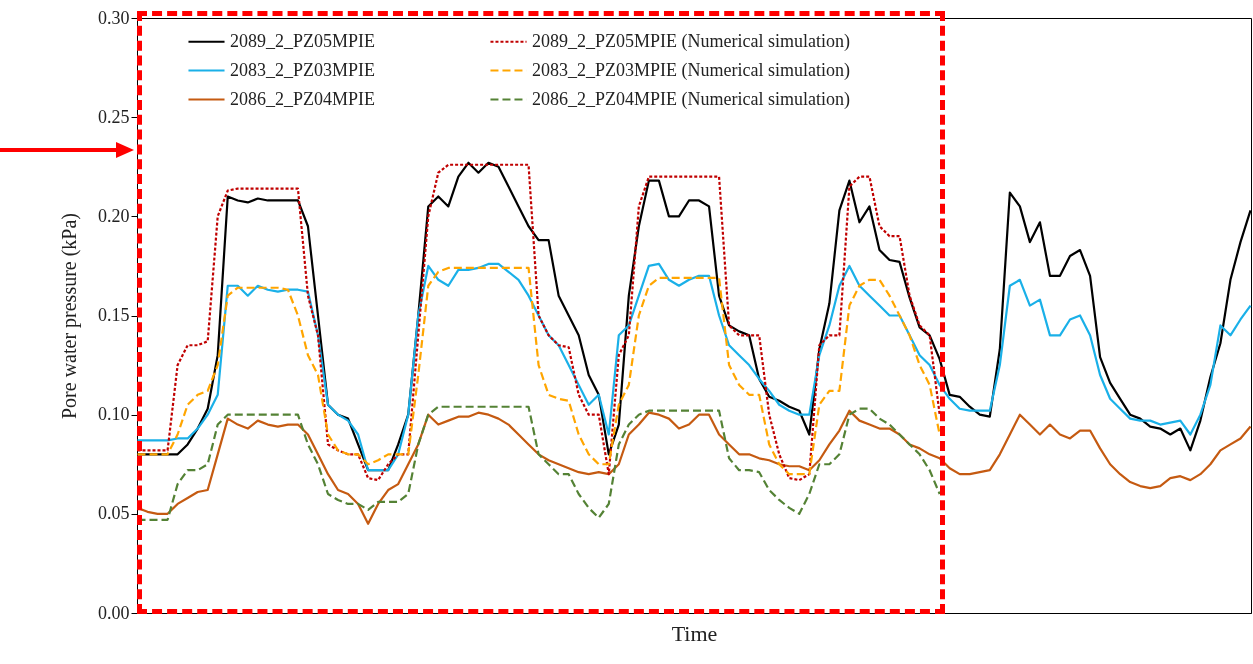 This screenshot has height=664, width=1253. I want to click on y-axis-title: Pore water pressure (kPa), so click(69, 316).